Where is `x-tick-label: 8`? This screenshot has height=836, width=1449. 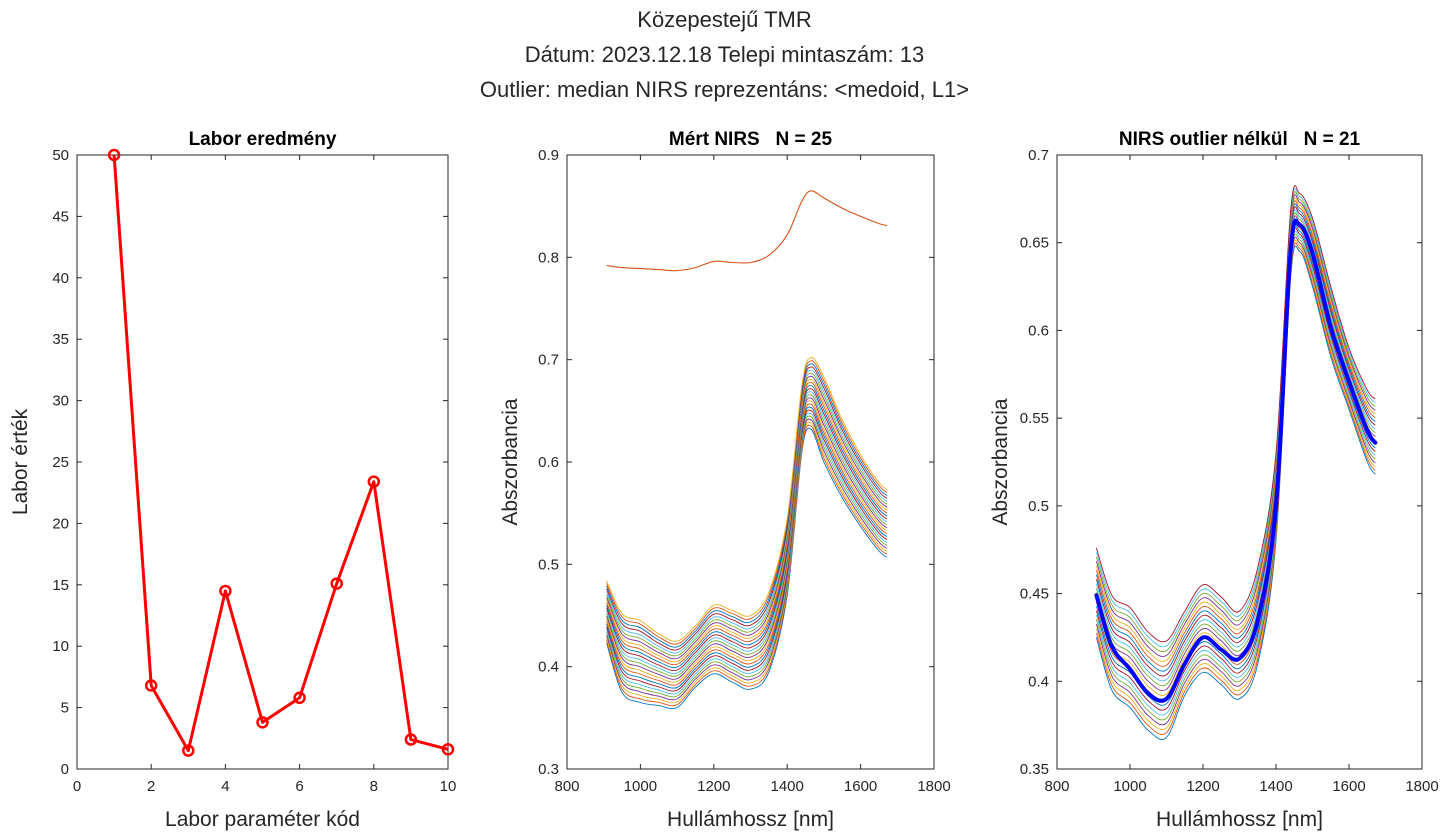 x-tick-label: 8 is located at coordinates (374, 786).